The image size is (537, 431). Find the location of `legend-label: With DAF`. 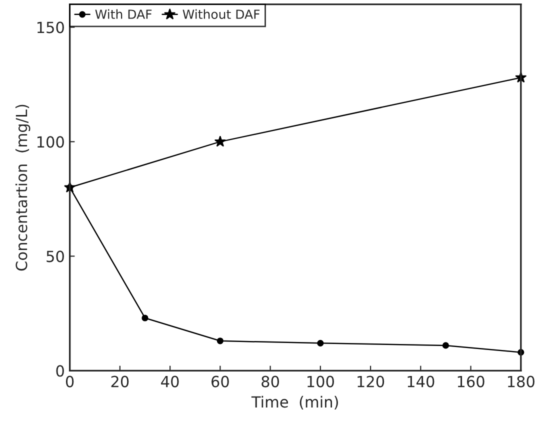

legend-label: With DAF is located at coordinates (123, 14).